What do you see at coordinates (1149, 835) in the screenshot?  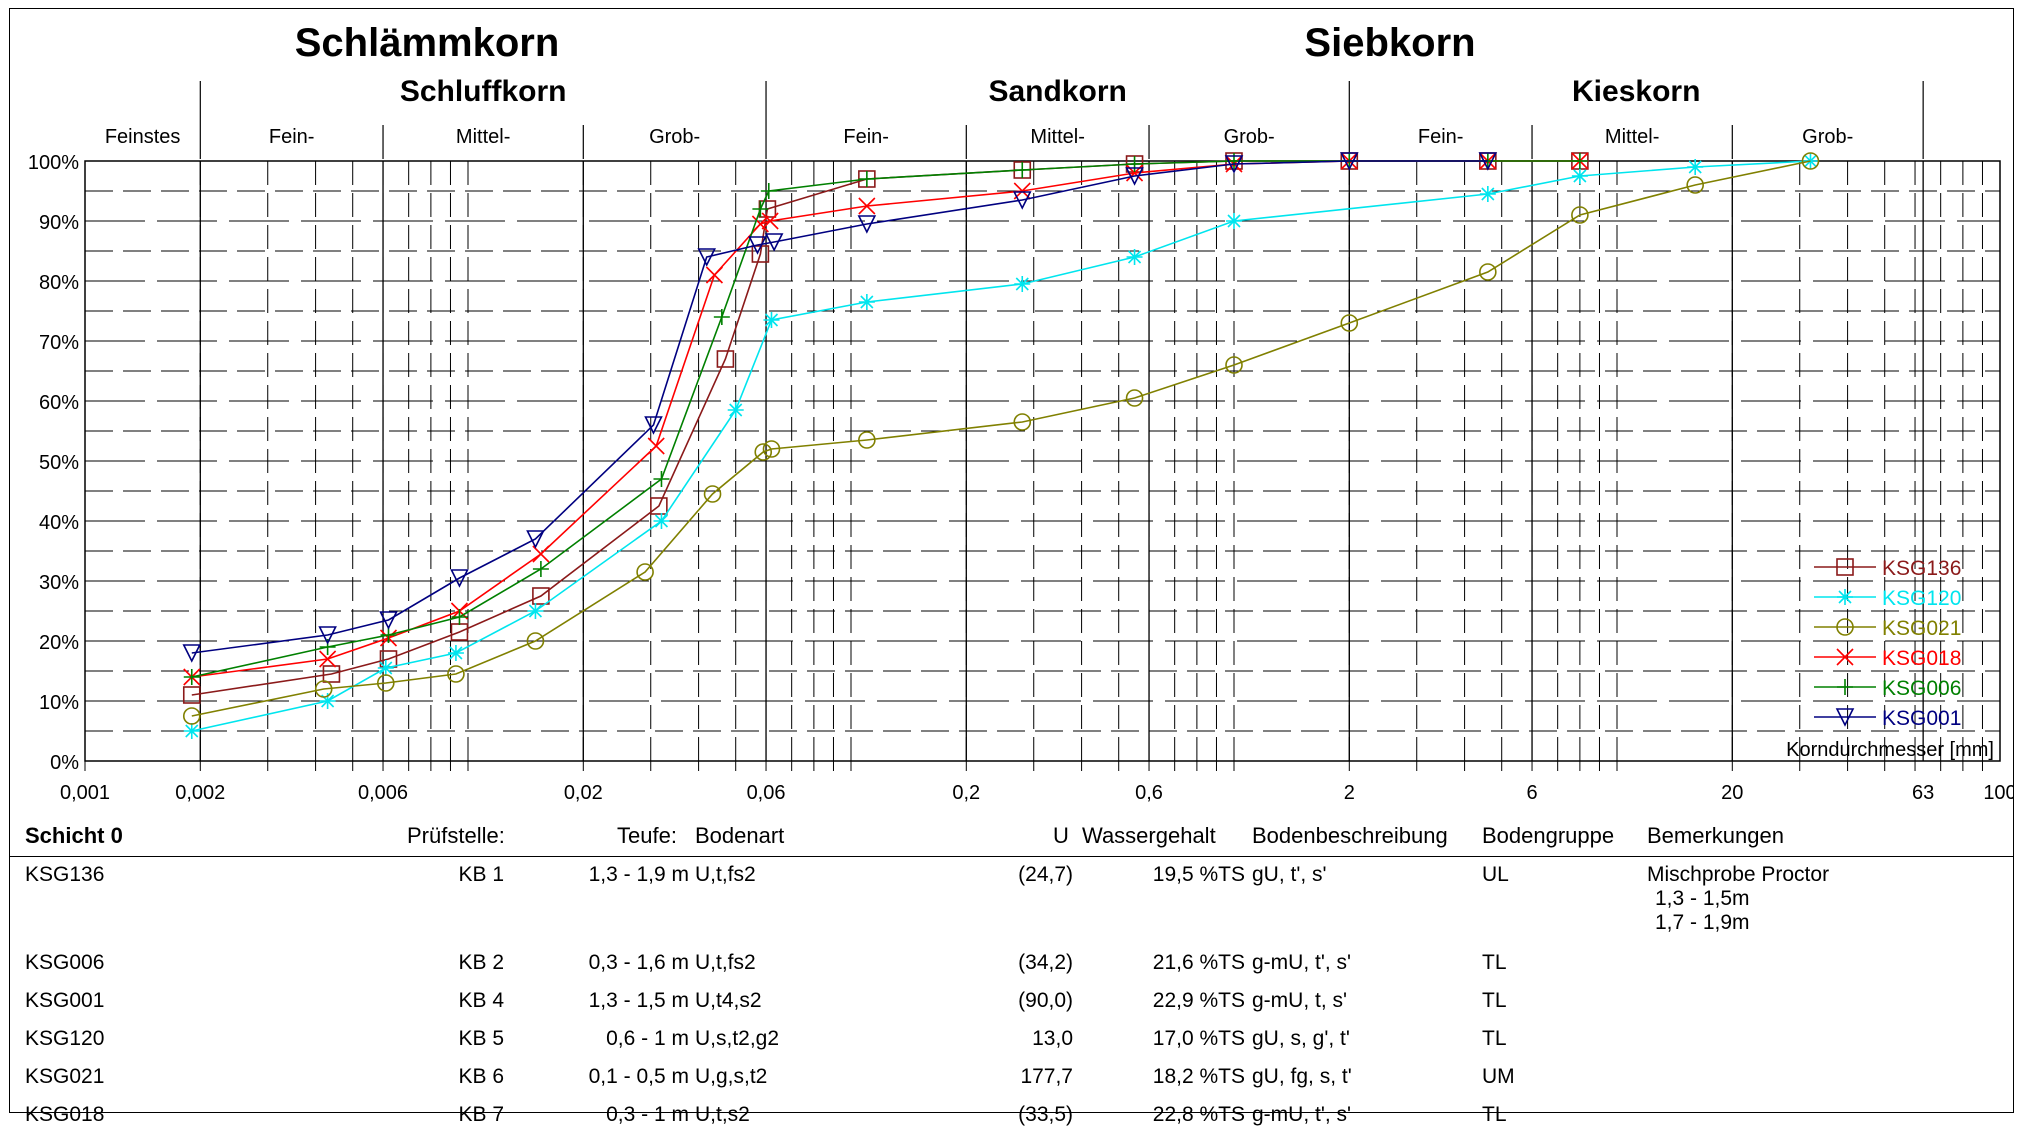 I see `col-wassergehalt: Wassergehalt` at bounding box center [1149, 835].